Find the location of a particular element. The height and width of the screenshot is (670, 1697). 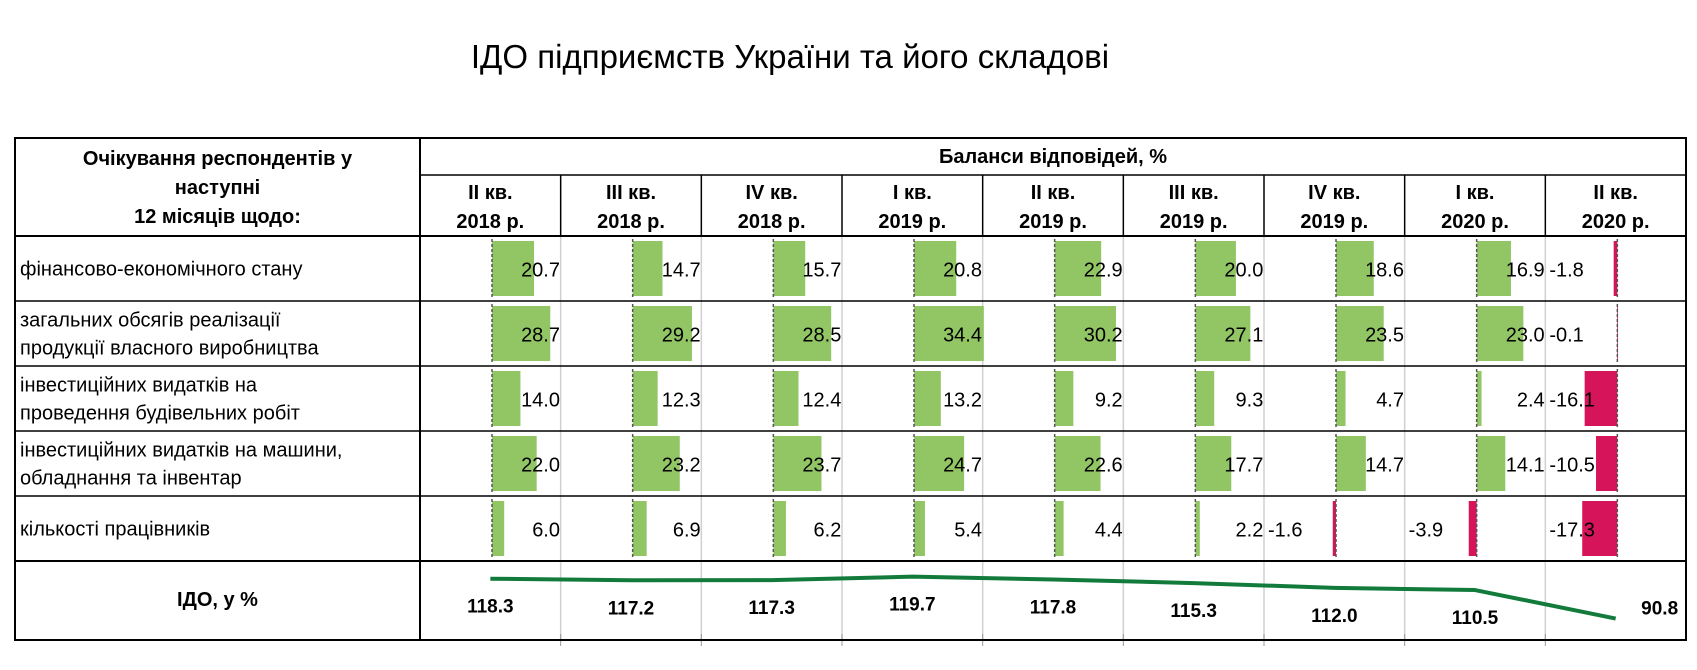

data-label: 23.2 is located at coordinates (681, 466).